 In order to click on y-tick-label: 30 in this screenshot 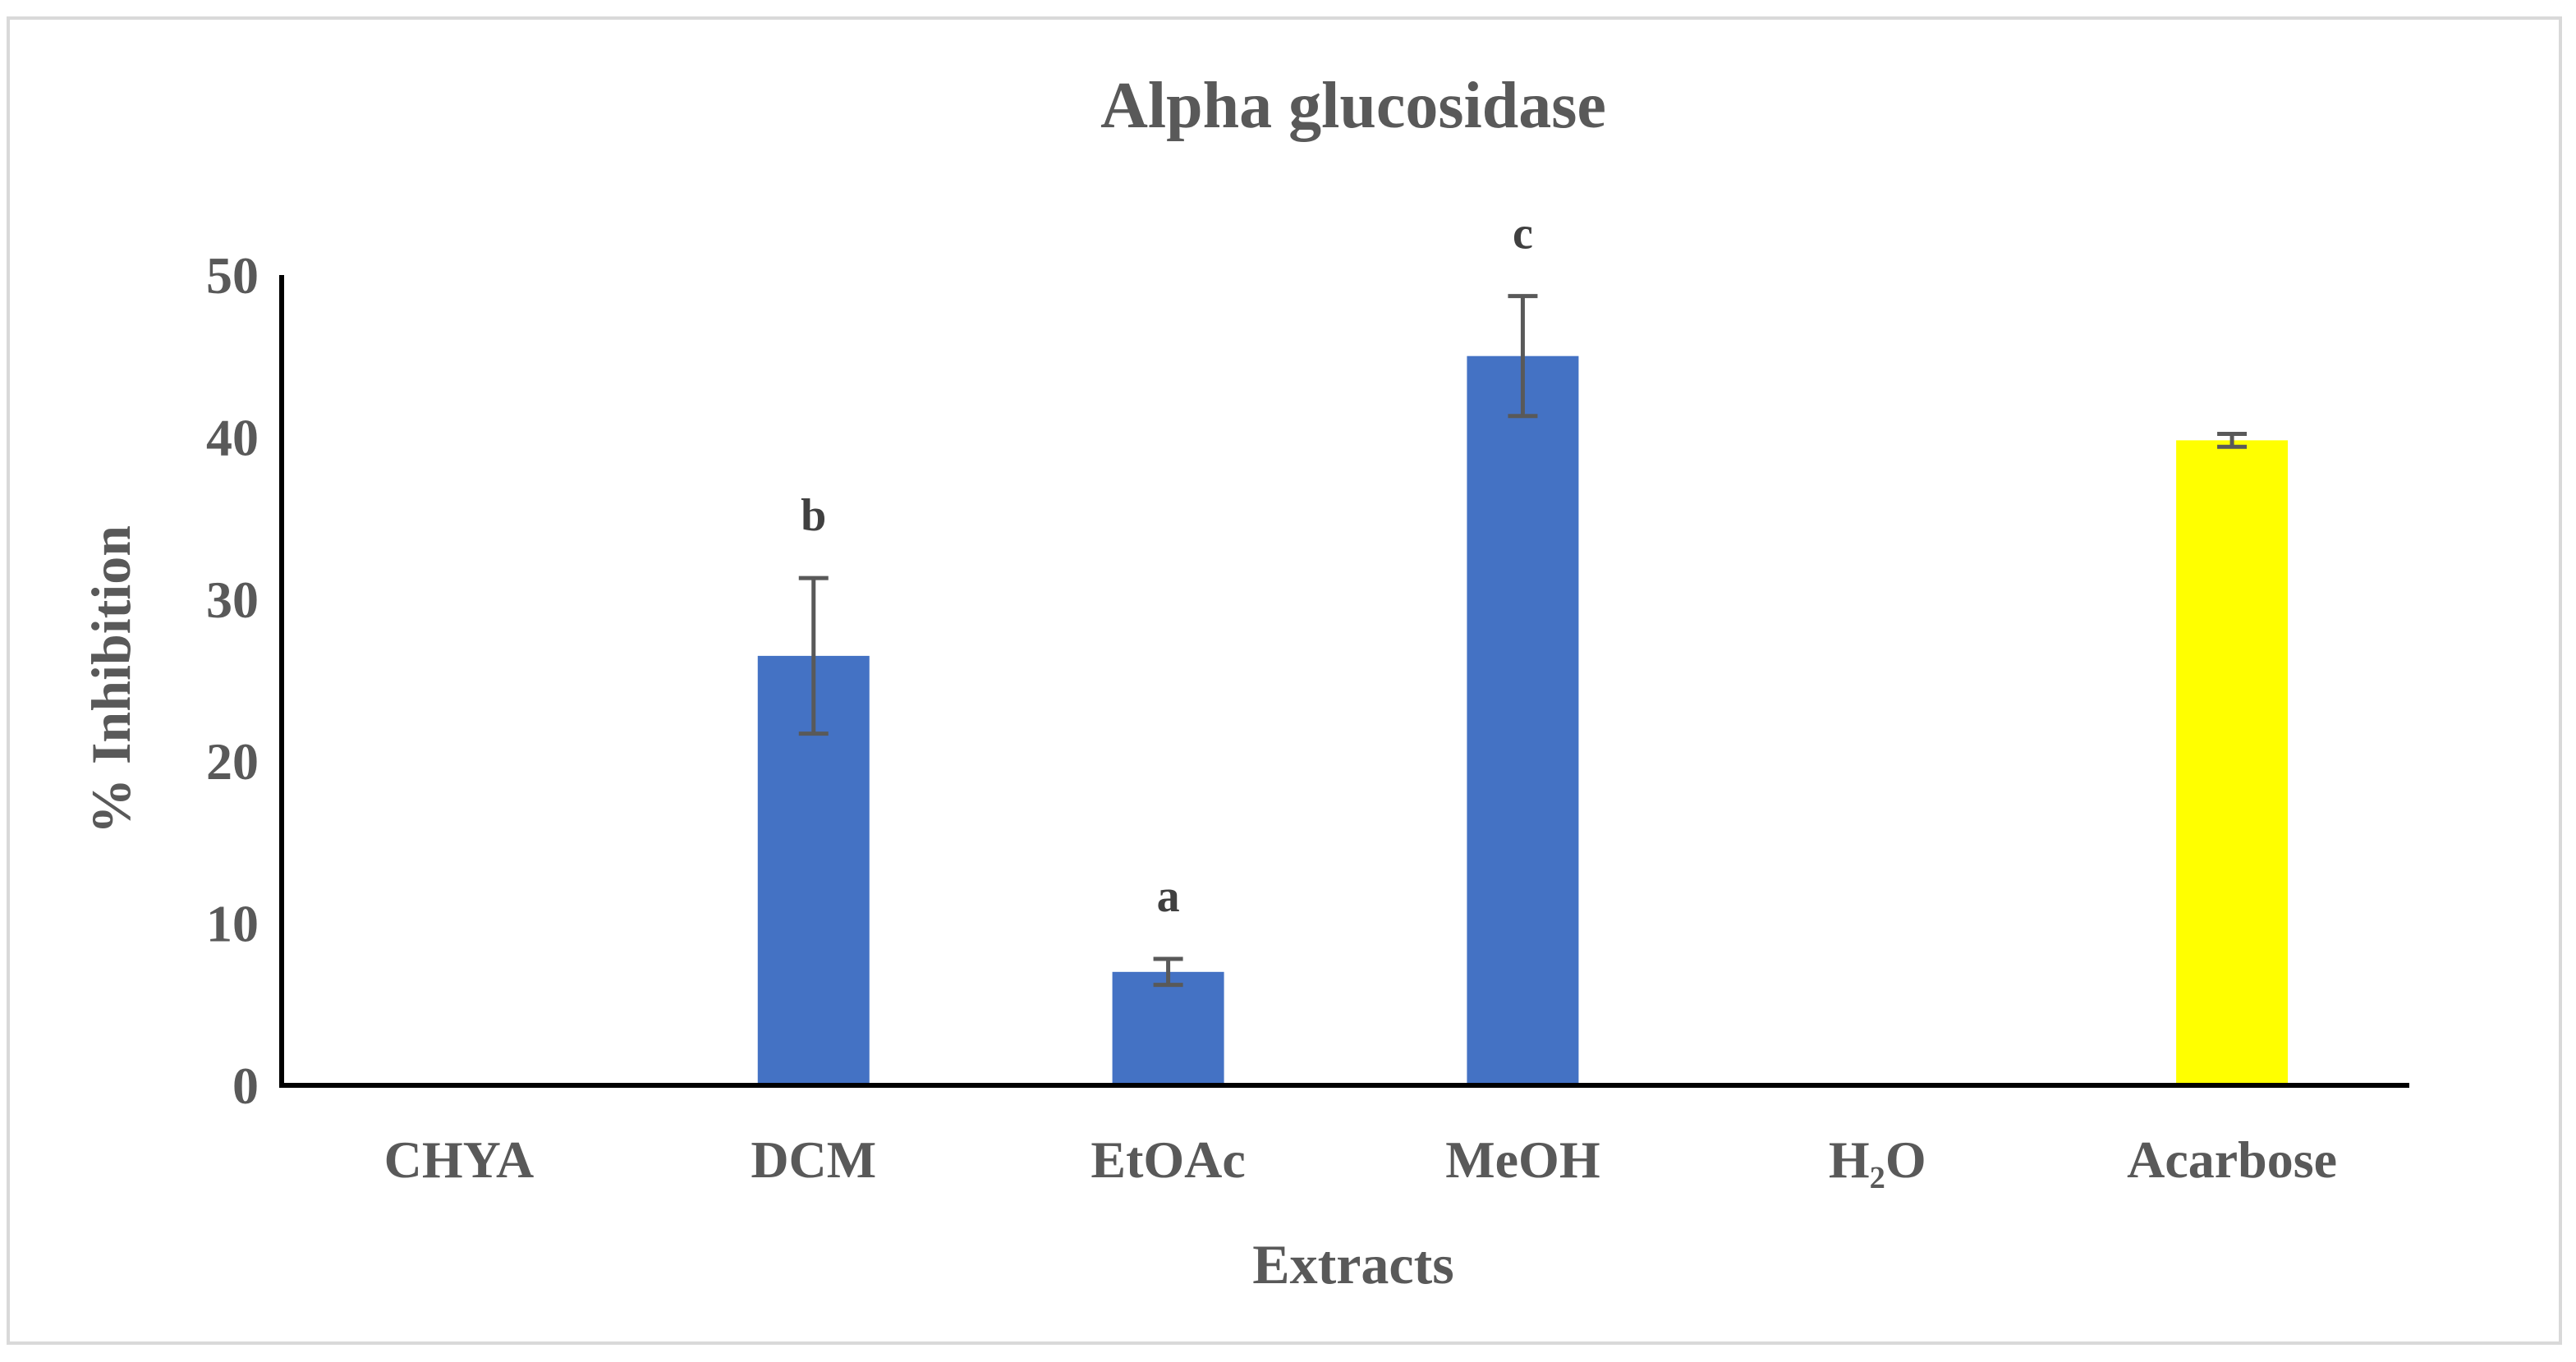, I will do `click(232, 600)`.